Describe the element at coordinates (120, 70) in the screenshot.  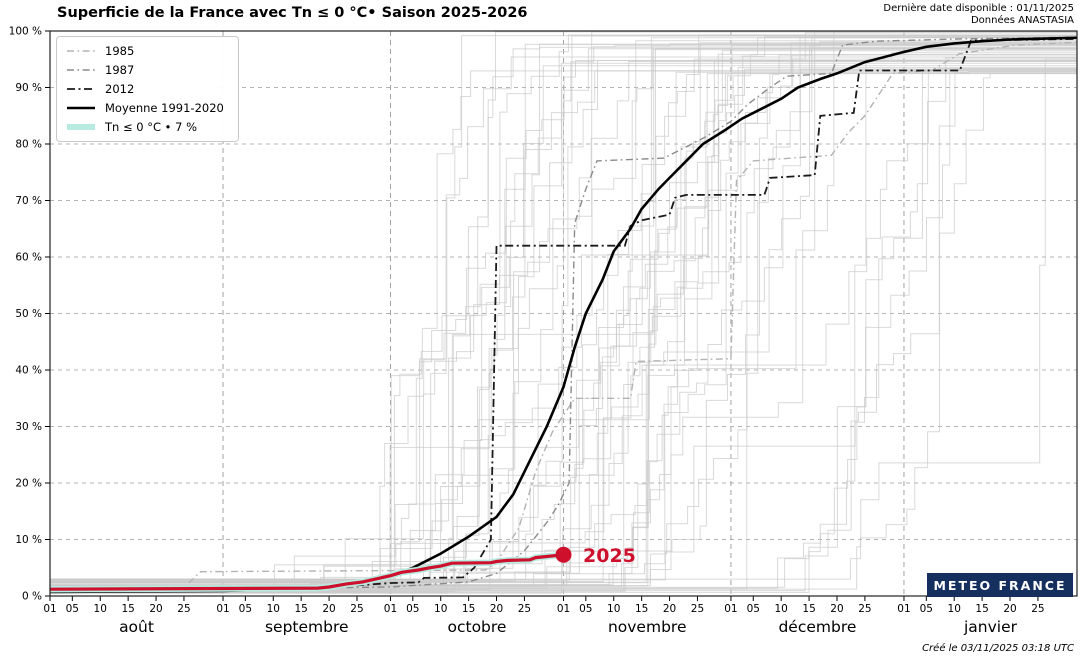
I see `legend-label: 1987` at that location.